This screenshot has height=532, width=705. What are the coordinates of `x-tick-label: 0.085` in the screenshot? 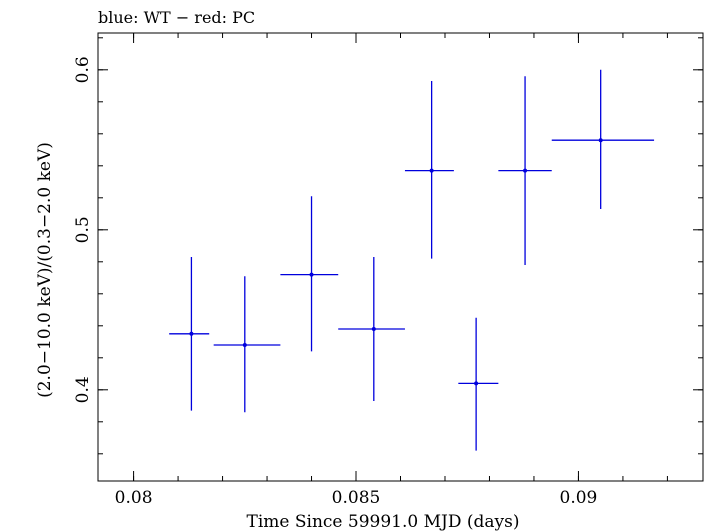 It's located at (356, 498).